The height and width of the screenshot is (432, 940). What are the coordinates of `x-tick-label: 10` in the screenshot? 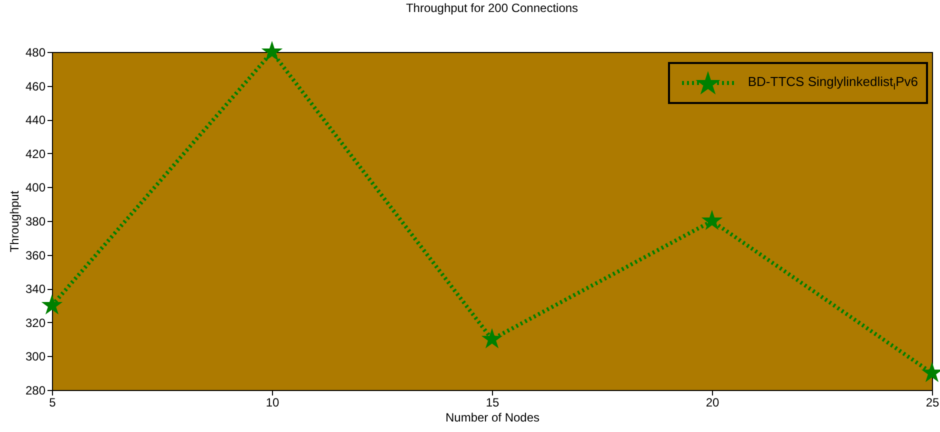 It's located at (273, 403).